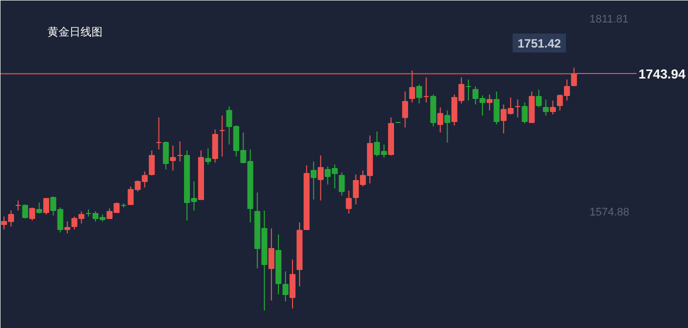  Describe the element at coordinates (75, 32) in the screenshot. I see `text: 黄金日线图` at that location.